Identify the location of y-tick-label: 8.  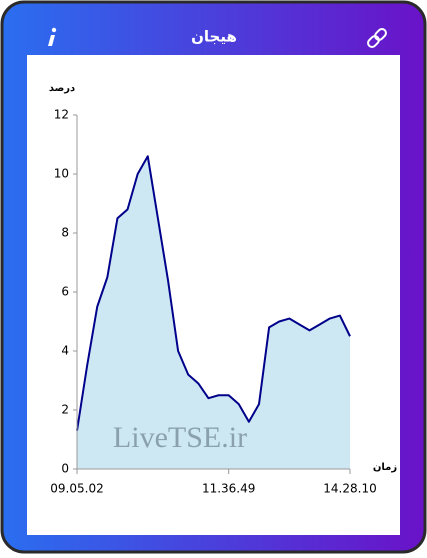
(65, 233).